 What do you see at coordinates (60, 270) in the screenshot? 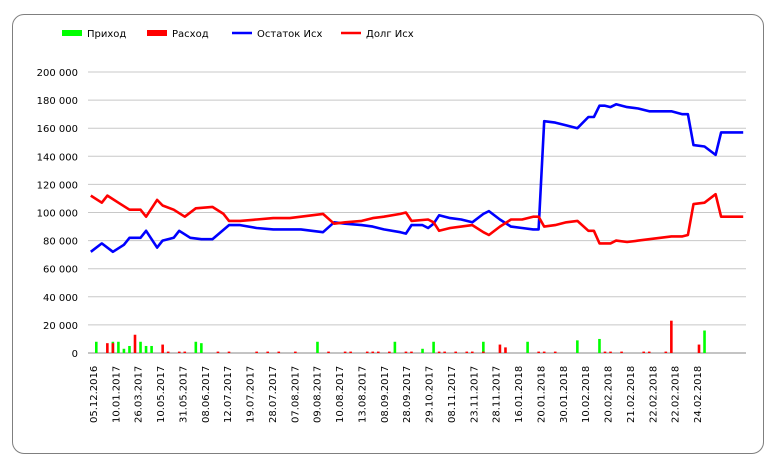
I see `y-tick-label: 60 000` at bounding box center [60, 270].